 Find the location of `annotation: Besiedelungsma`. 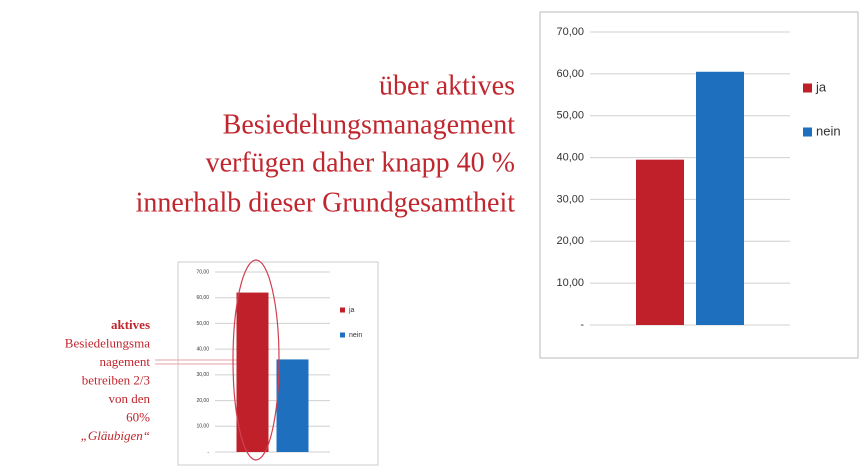

annotation: Besiedelungsma is located at coordinates (107, 342).